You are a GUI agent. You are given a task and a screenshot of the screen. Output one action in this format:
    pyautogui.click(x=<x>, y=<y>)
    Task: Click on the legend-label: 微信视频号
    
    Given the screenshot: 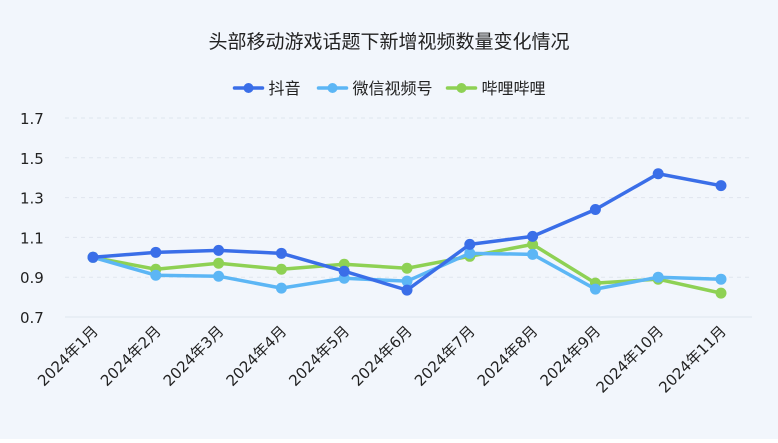 What is the action you would take?
    pyautogui.click(x=393, y=88)
    